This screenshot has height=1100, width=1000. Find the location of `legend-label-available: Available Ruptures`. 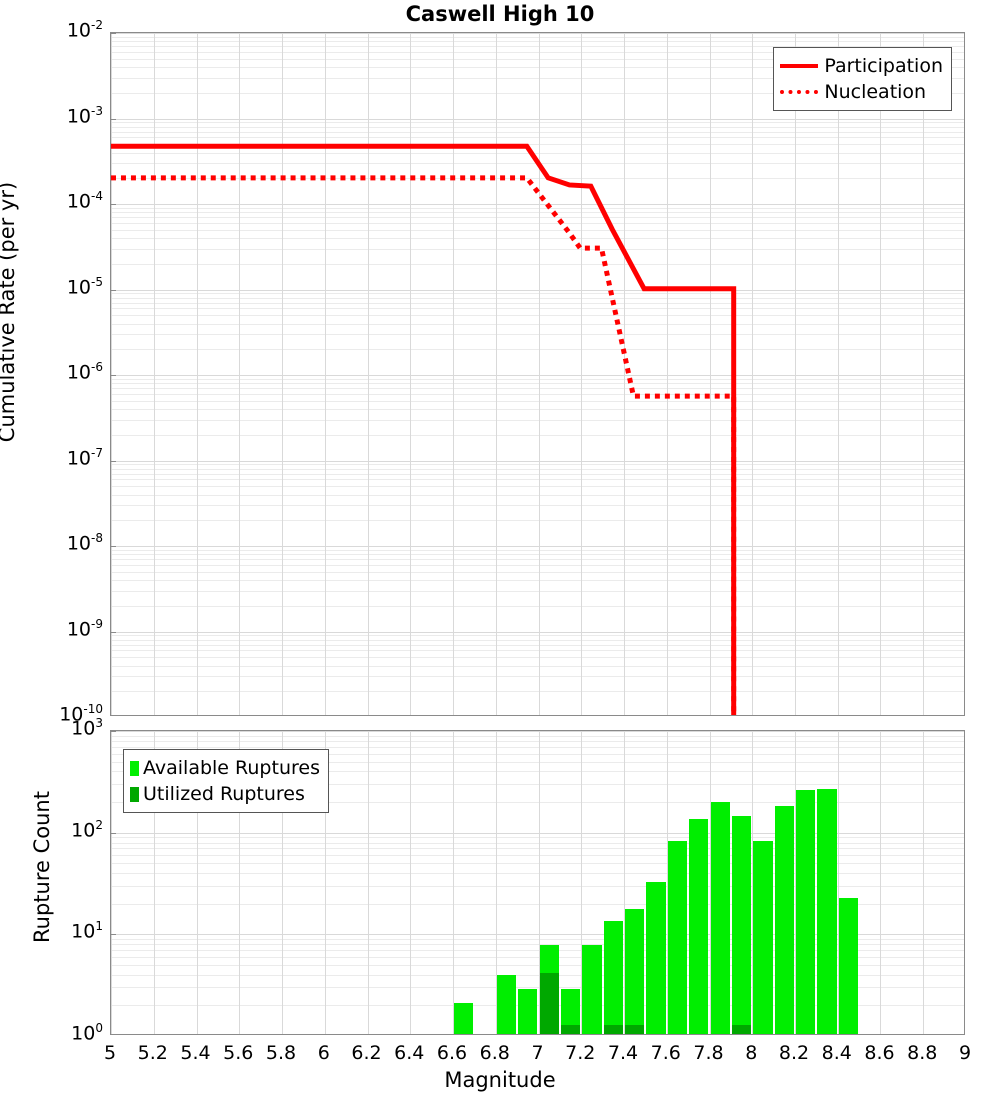

legend-label-available: Available Ruptures is located at coordinates (231, 768).